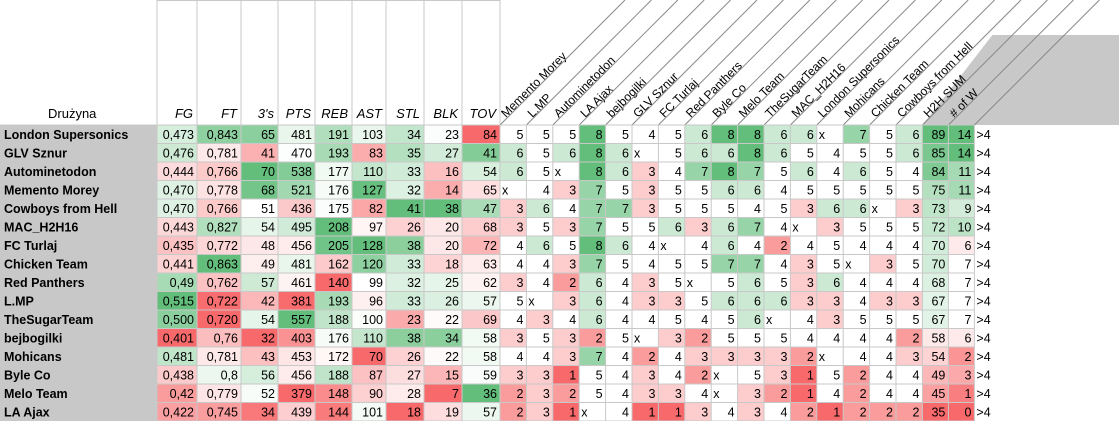 The height and width of the screenshot is (421, 1119). Describe the element at coordinates (338, 135) in the screenshot. I see `stat-value: 191` at that location.